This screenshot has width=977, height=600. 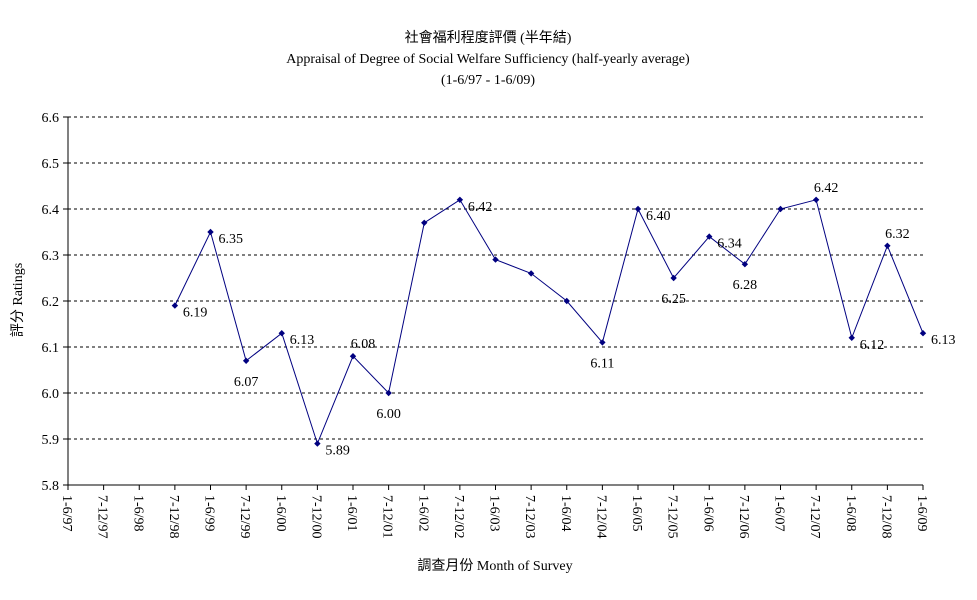 I want to click on y-tick-label: 6.6, so click(x=51, y=118).